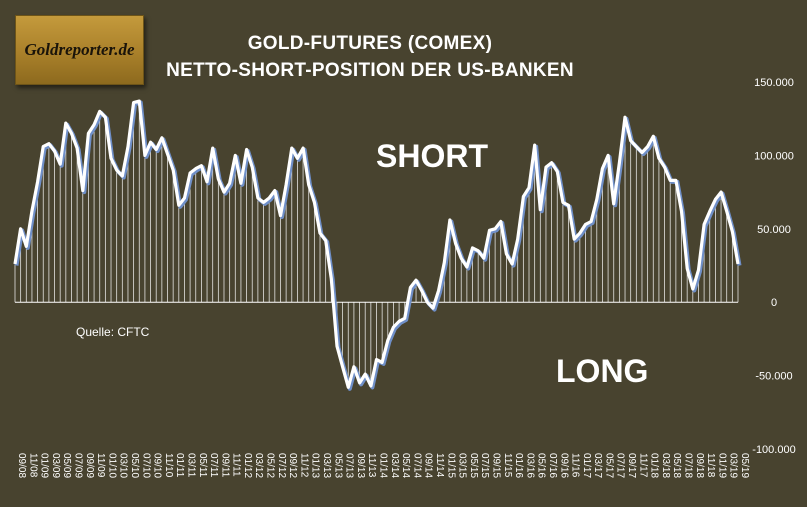 This screenshot has height=507, width=807. What do you see at coordinates (157, 465) in the screenshot?
I see `x-tick-label-12: 09/10` at bounding box center [157, 465].